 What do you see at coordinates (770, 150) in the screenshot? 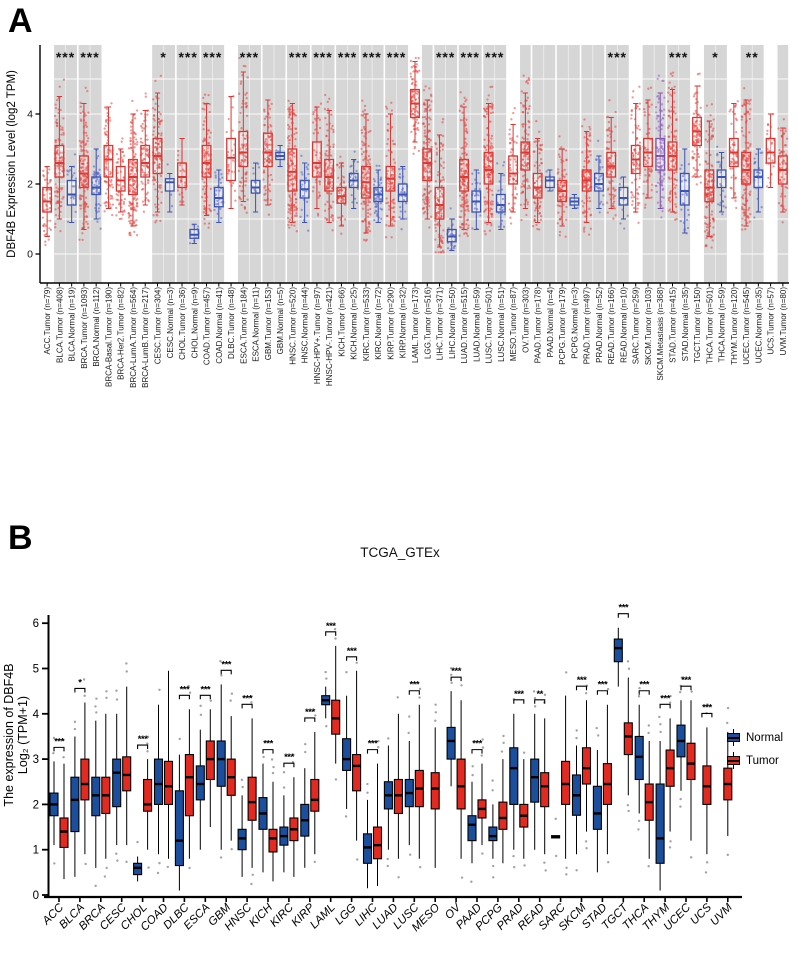
I see `boxplot-group-UCS.Tumor (n=57)` at bounding box center [770, 150].